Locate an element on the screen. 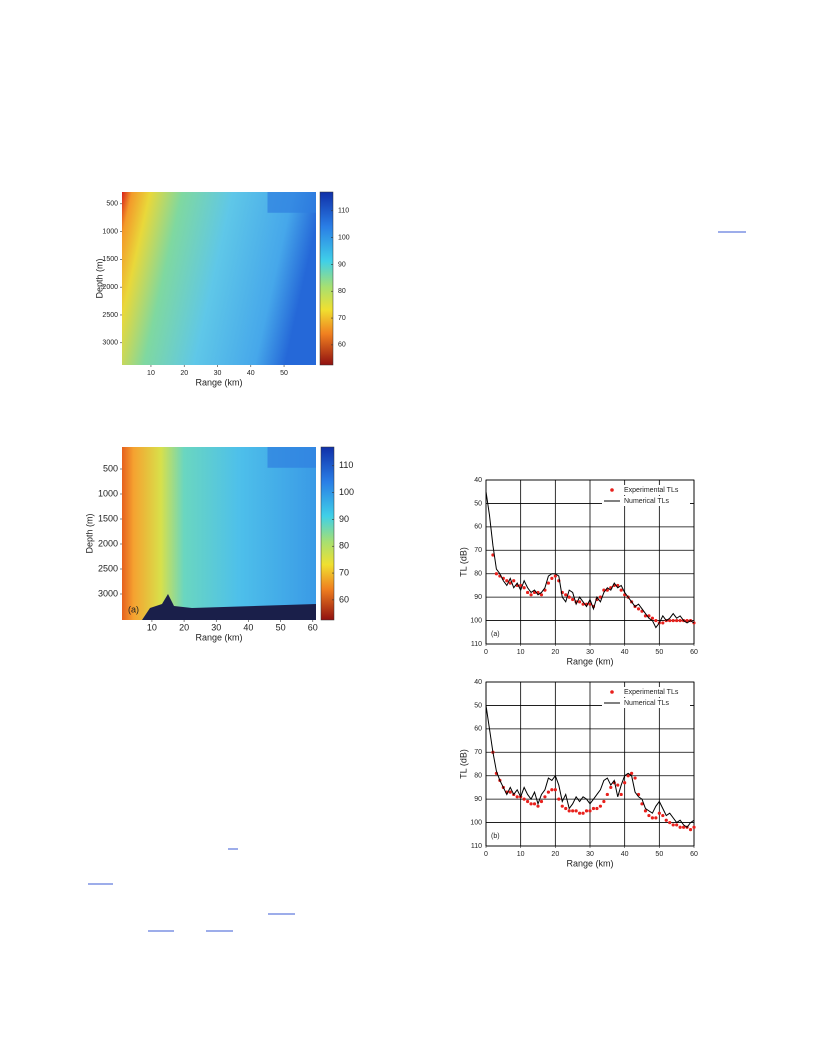  y-tick-label: 3000 is located at coordinates (110, 343).